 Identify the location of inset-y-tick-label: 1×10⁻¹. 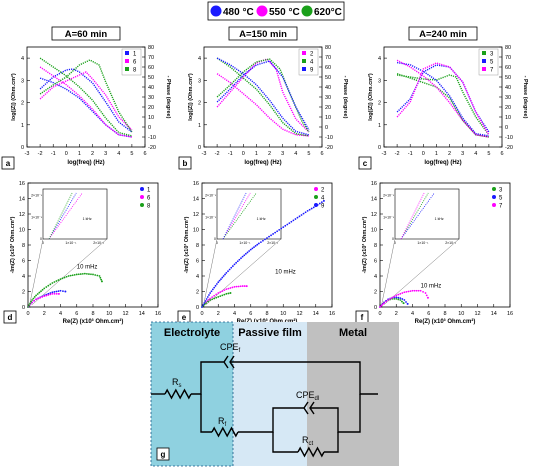
(37, 217).